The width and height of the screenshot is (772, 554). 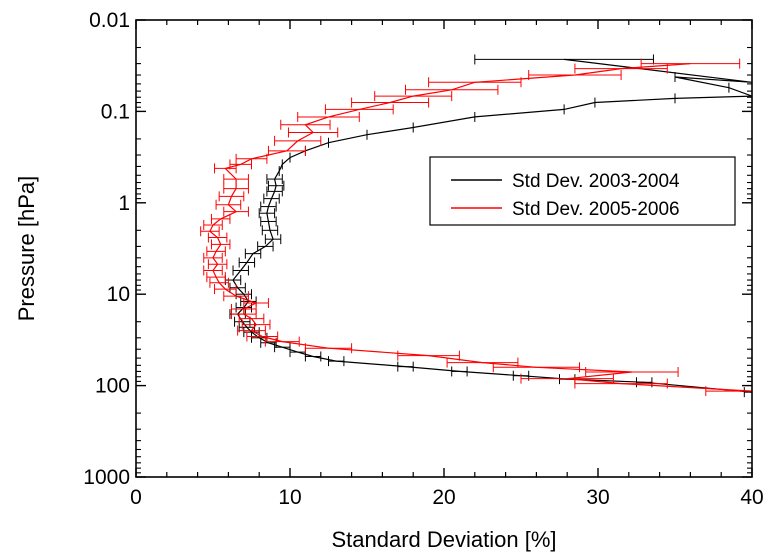 I want to click on x-tick-label: 30, so click(x=597, y=497).